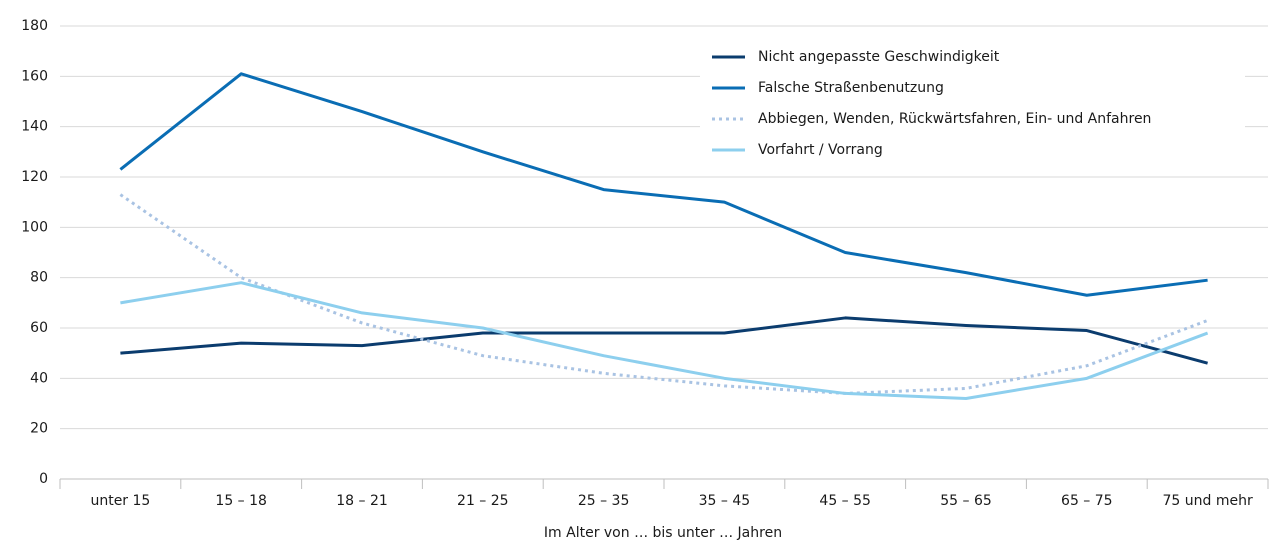  What do you see at coordinates (34, 76) in the screenshot?
I see `y-tick-label: 160` at bounding box center [34, 76].